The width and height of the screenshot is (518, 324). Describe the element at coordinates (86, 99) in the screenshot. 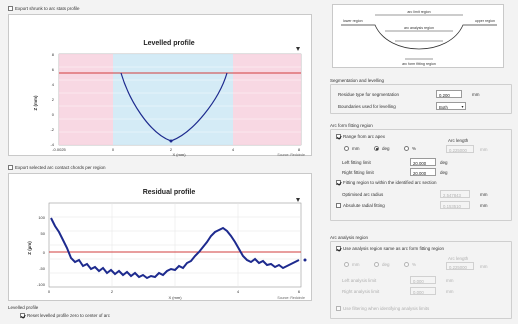

I see `left-region-shade` at that location.